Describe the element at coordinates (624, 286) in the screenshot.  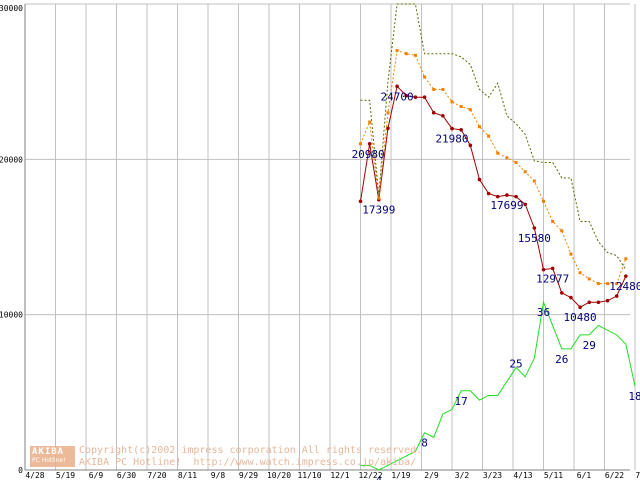
I see `data-label: 12480` at that location.